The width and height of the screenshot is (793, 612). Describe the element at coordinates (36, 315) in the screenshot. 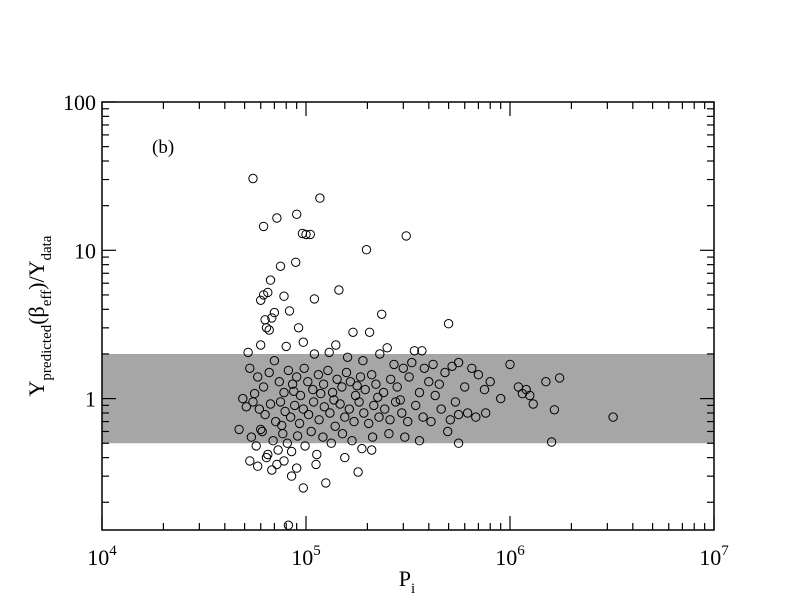

I see `y-axis-title-part: (β` at that location.